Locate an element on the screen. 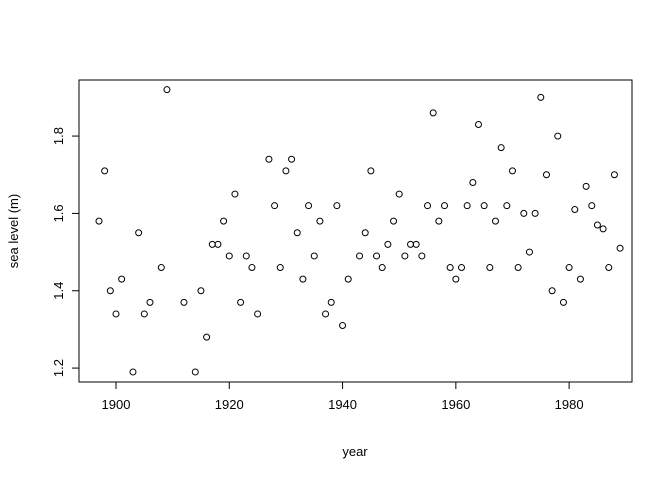  y-tick-label: 1.8 is located at coordinates (58, 136).